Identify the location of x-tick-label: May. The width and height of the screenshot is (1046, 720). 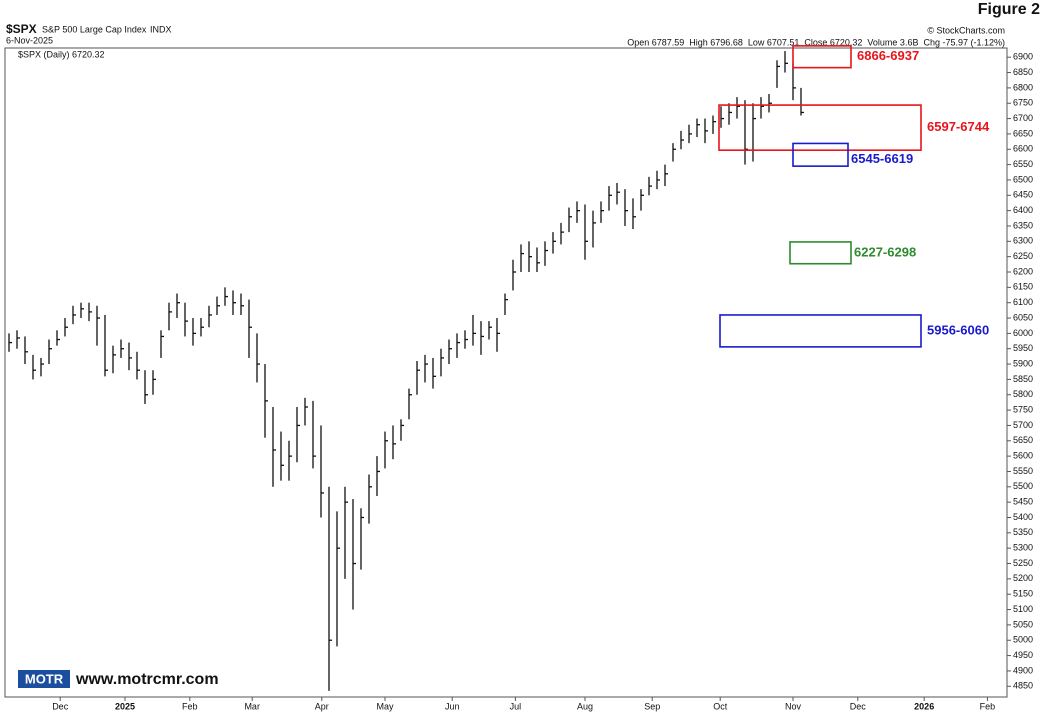
(385, 706).